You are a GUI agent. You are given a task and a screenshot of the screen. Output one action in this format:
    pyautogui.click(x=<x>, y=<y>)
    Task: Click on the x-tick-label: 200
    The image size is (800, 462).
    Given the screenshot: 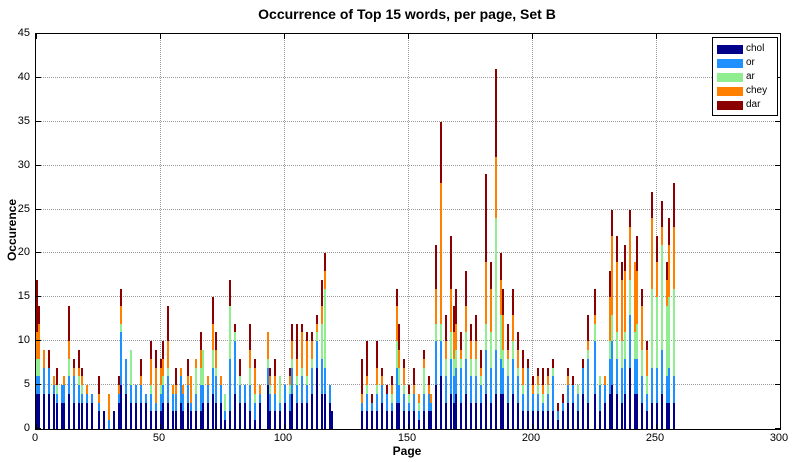 What is the action you would take?
    pyautogui.click(x=531, y=438)
    